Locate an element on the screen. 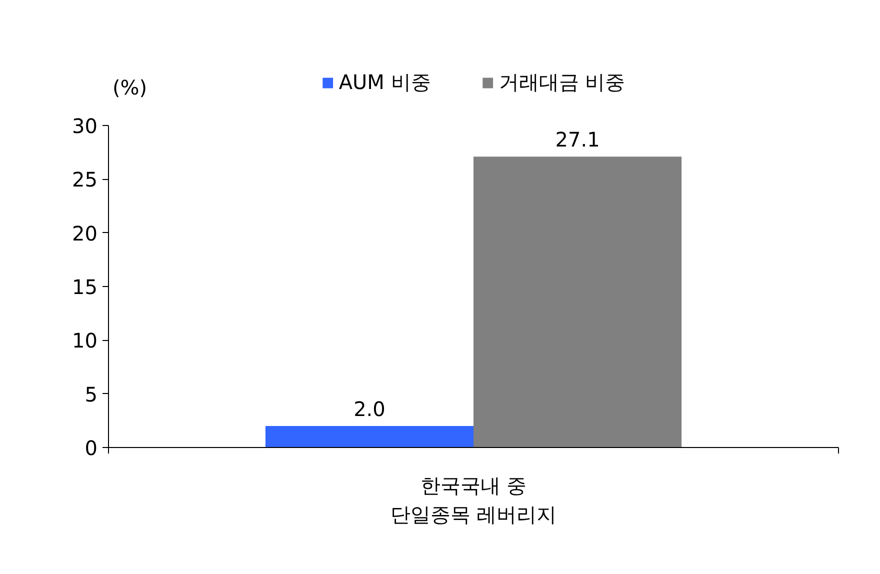  y-tick-label: 15 is located at coordinates (85, 287).